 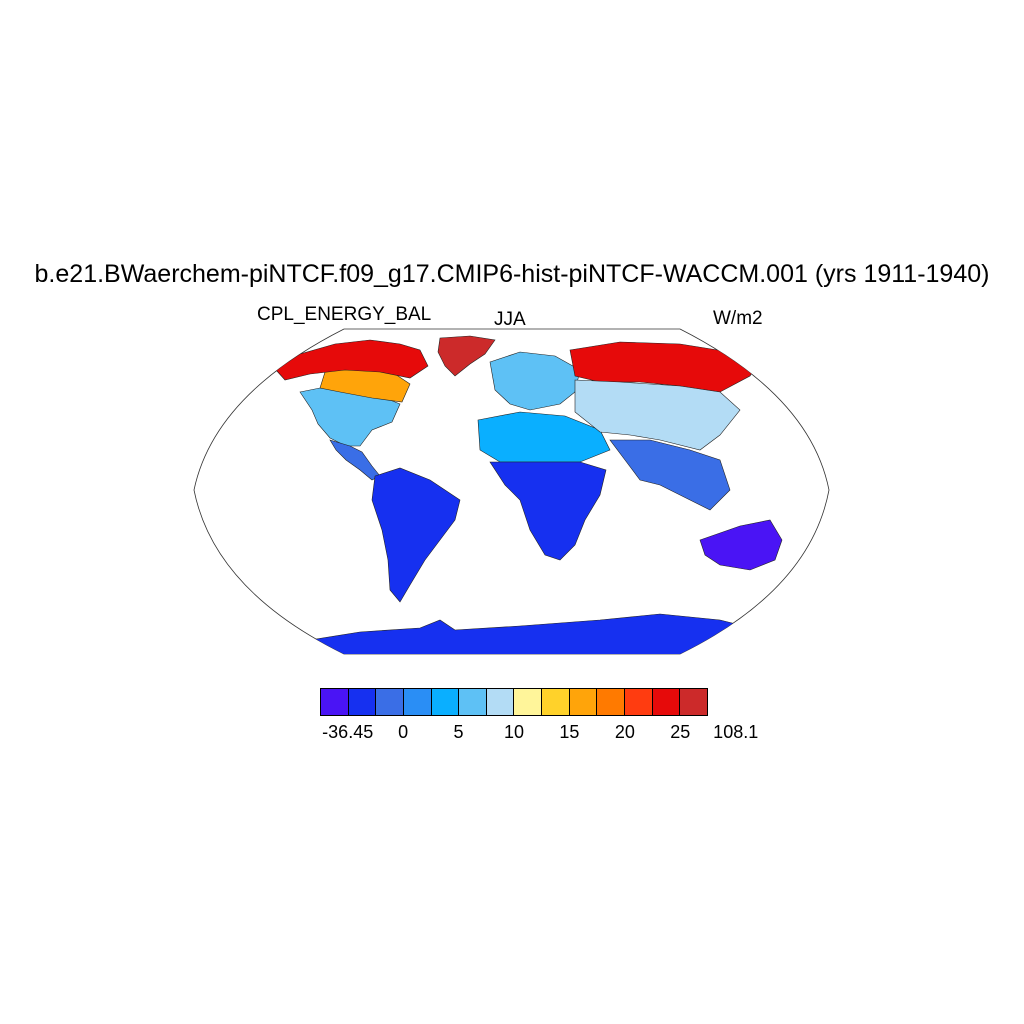 I want to click on colorbar-tick-label: 108.1, so click(x=735, y=732).